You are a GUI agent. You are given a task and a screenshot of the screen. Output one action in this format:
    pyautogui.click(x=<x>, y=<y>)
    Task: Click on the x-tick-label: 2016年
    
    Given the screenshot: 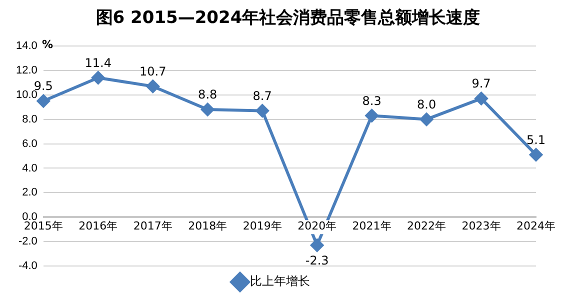 What is the action you would take?
    pyautogui.click(x=98, y=225)
    